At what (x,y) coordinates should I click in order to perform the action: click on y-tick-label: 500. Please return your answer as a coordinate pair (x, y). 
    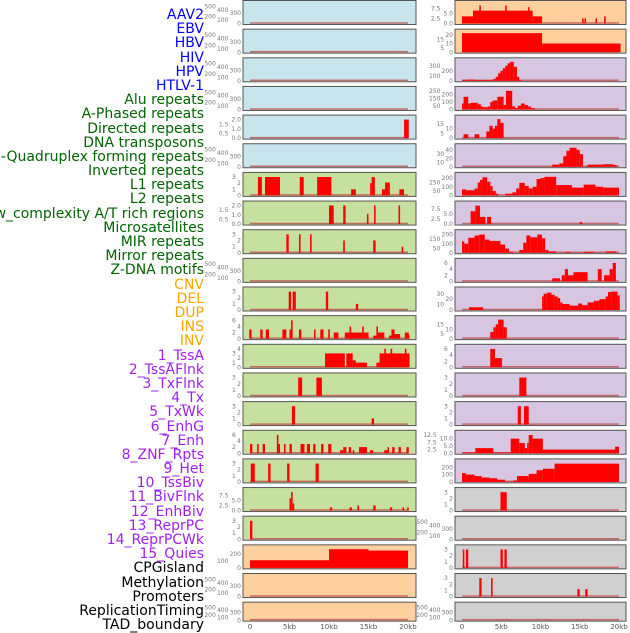
    Looking at the image, I should click on (210, 6).